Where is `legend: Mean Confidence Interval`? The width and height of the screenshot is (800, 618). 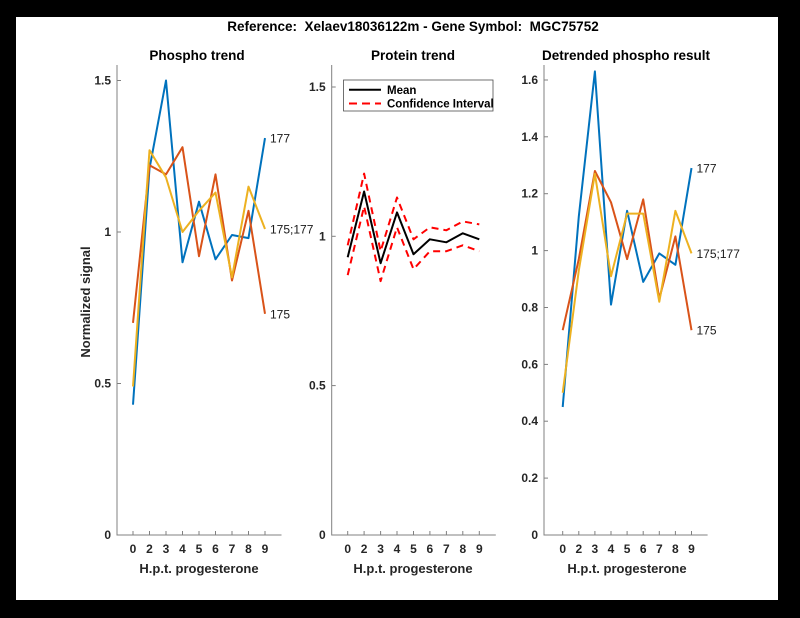
legend: Mean Confidence Interval is located at coordinates (418, 95).